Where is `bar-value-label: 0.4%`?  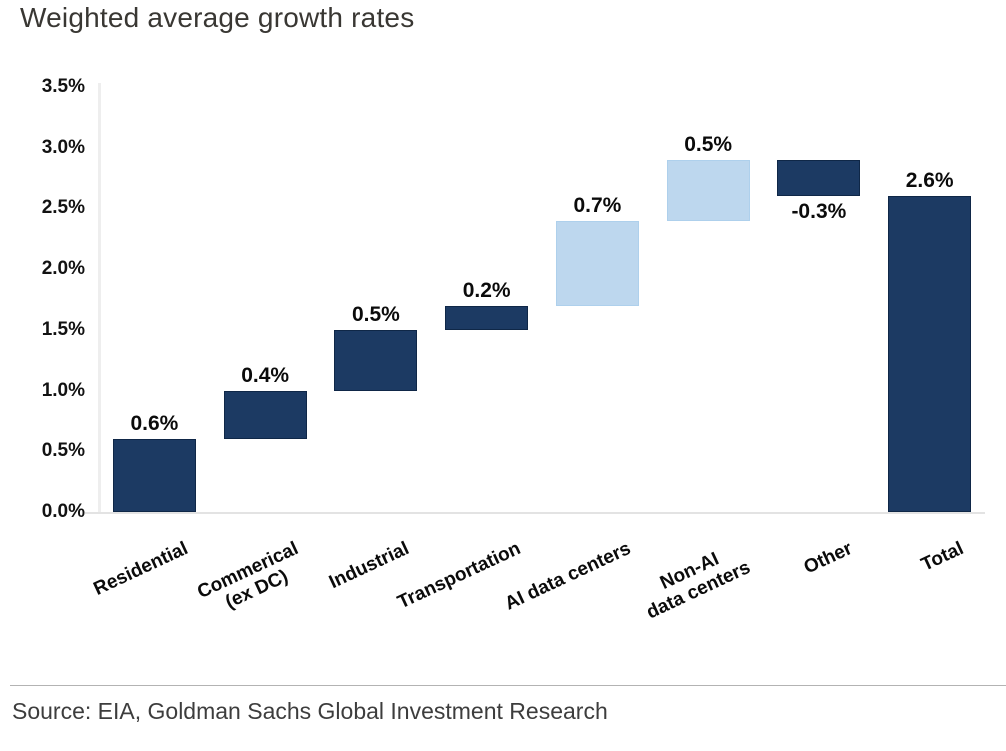
bar-value-label: 0.4% is located at coordinates (265, 375).